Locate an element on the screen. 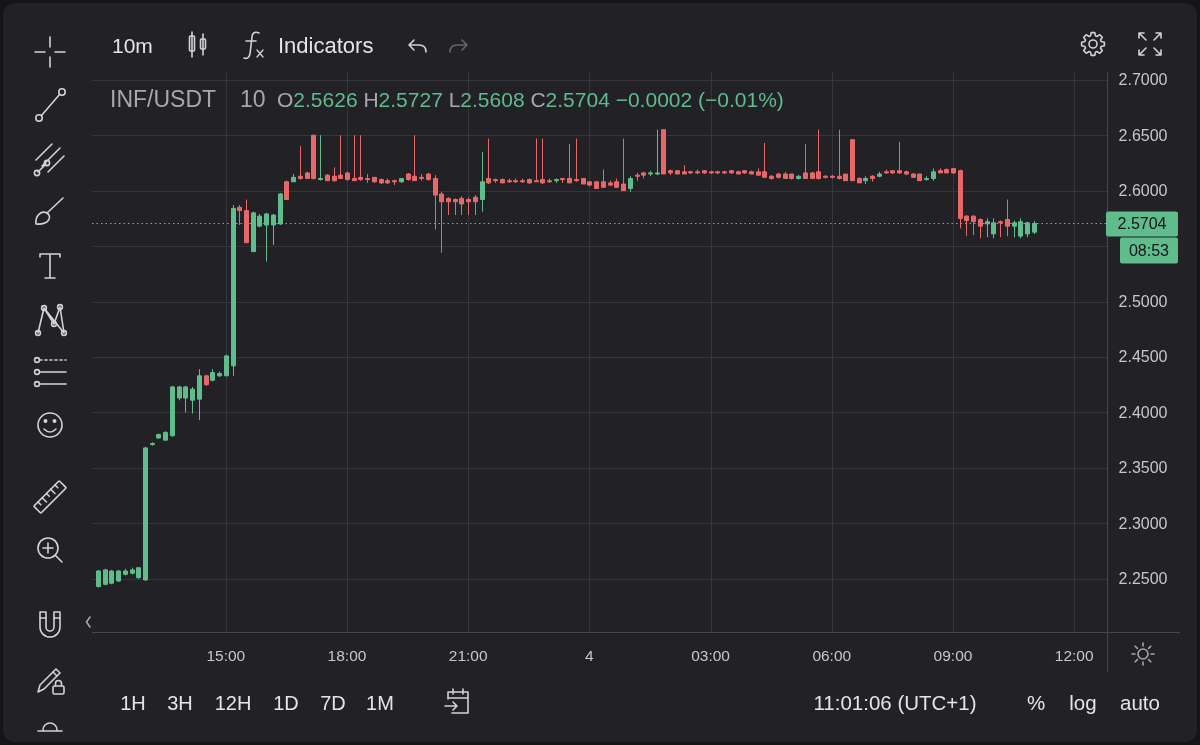 The image size is (1200, 745). y-tick-label: 2.2500 is located at coordinates (1143, 579).